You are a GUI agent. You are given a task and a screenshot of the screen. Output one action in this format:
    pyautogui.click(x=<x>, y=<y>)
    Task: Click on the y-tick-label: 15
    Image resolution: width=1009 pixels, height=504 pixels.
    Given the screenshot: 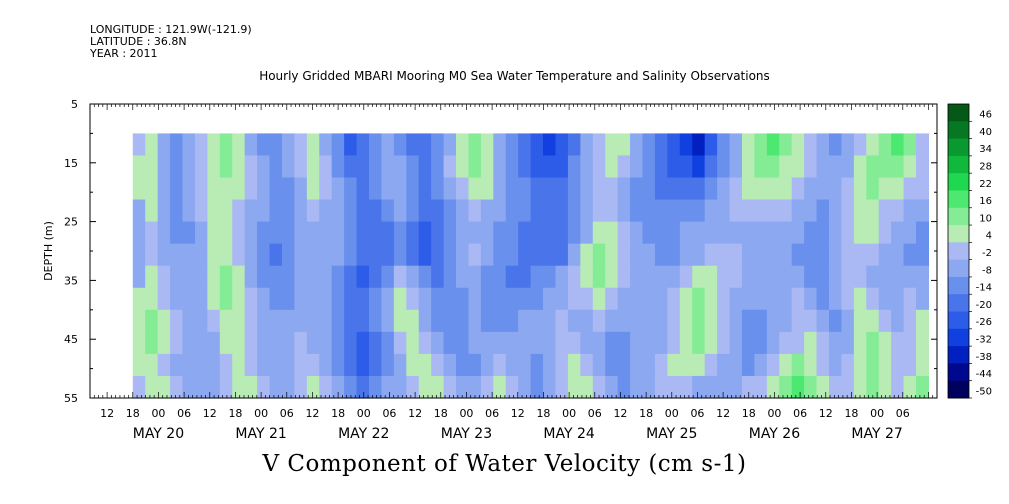 What is the action you would take?
    pyautogui.click(x=71, y=163)
    